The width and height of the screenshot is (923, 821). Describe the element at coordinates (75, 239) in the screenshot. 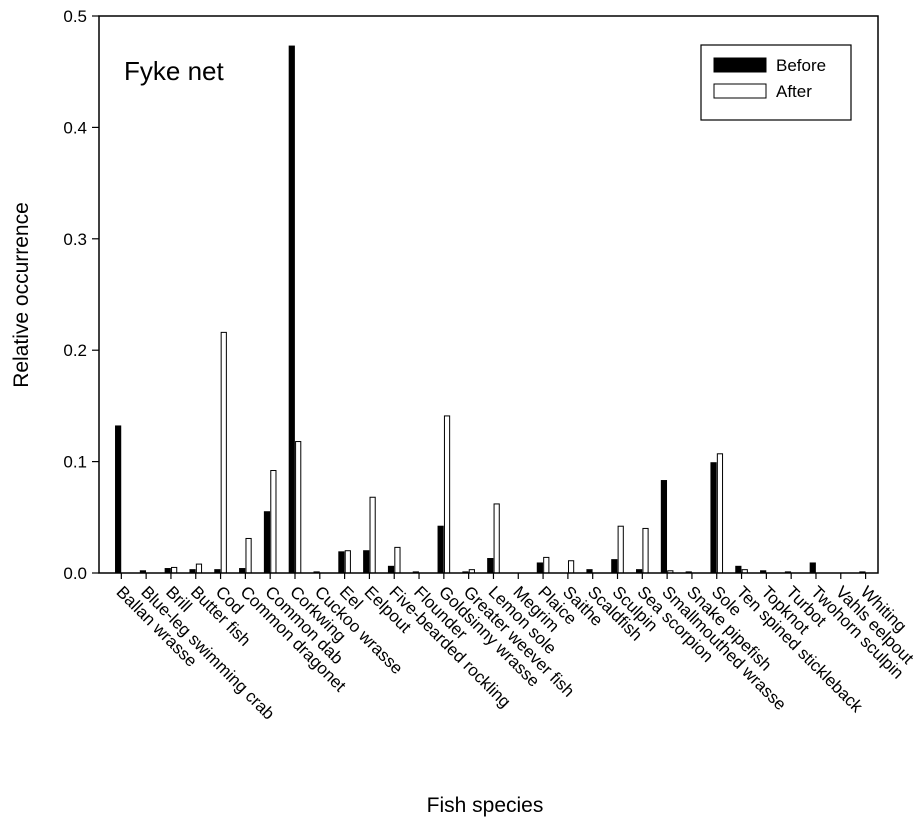

I see `y-tick-label: 0.3` at that location.